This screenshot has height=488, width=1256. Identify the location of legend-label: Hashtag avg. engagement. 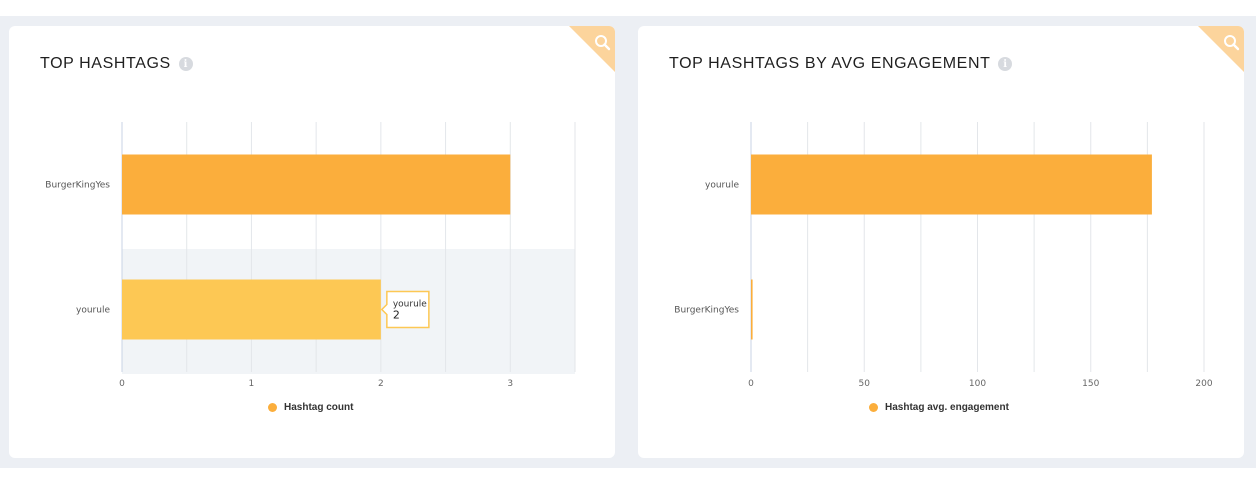
(947, 407).